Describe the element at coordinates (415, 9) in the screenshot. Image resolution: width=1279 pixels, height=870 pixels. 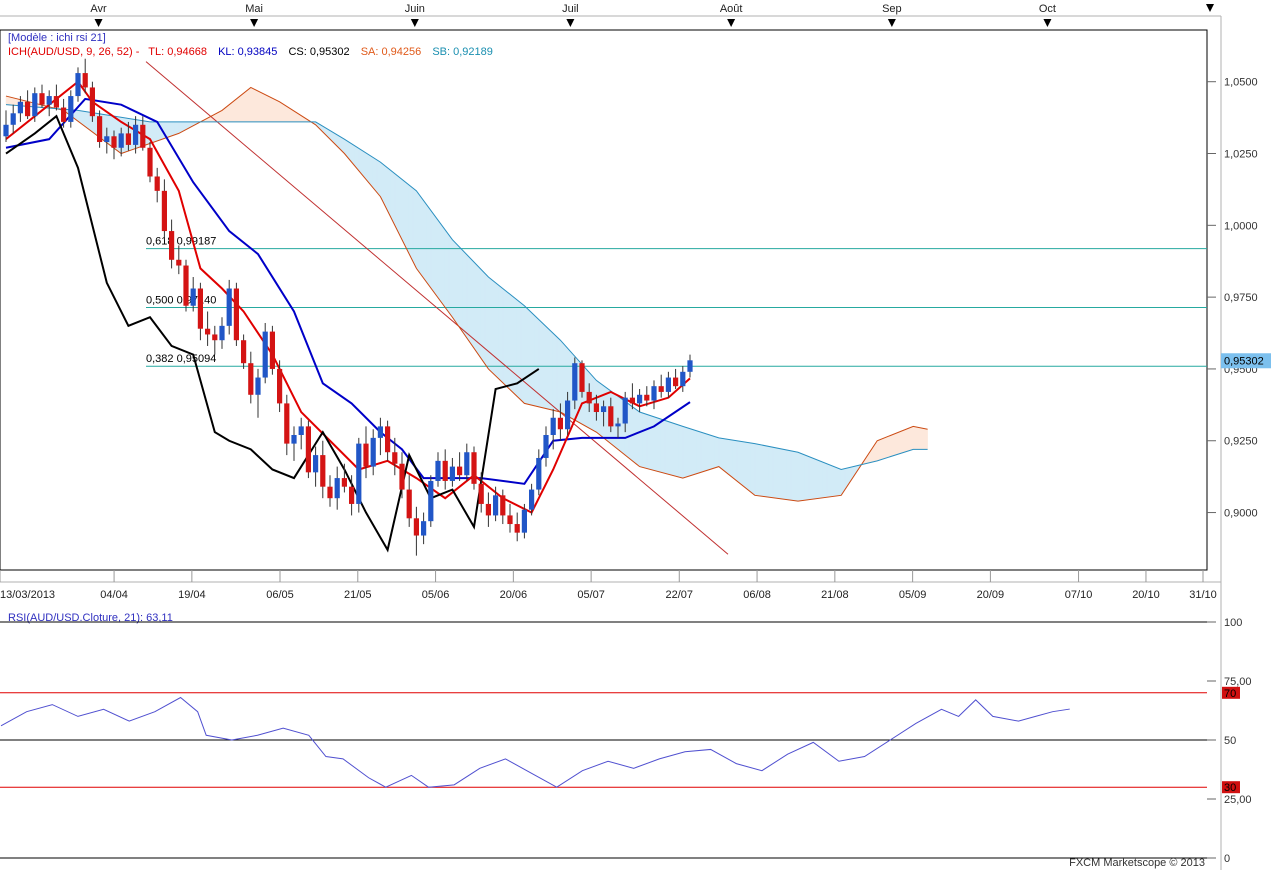
I see `month-label: Juin` at that location.